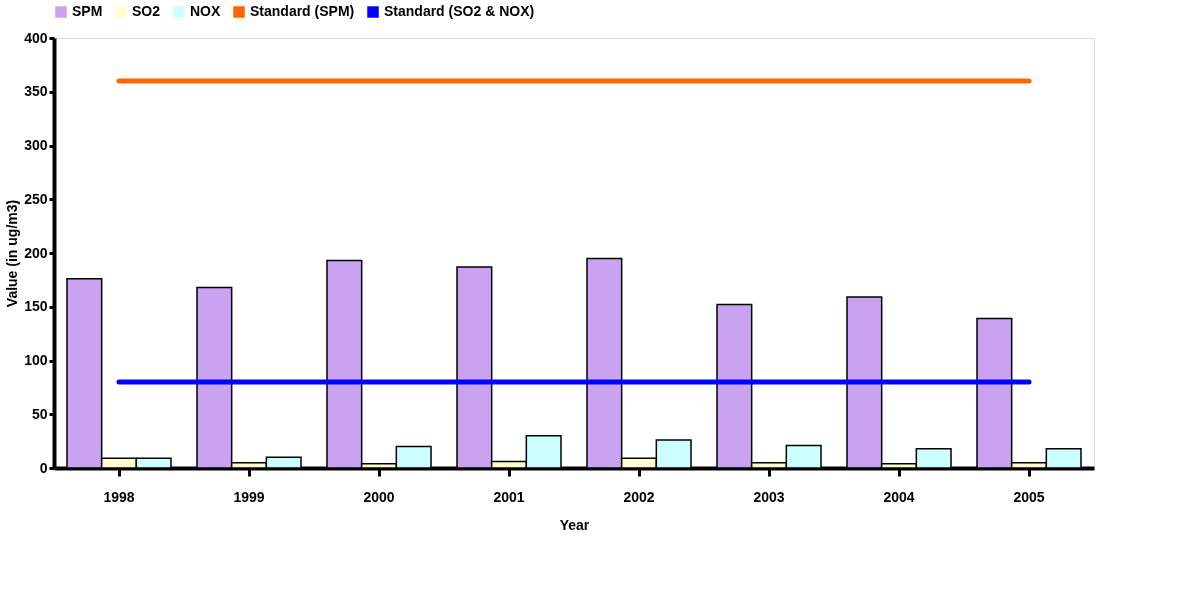  Describe the element at coordinates (36, 306) in the screenshot. I see `y-tick-label: 150` at that location.